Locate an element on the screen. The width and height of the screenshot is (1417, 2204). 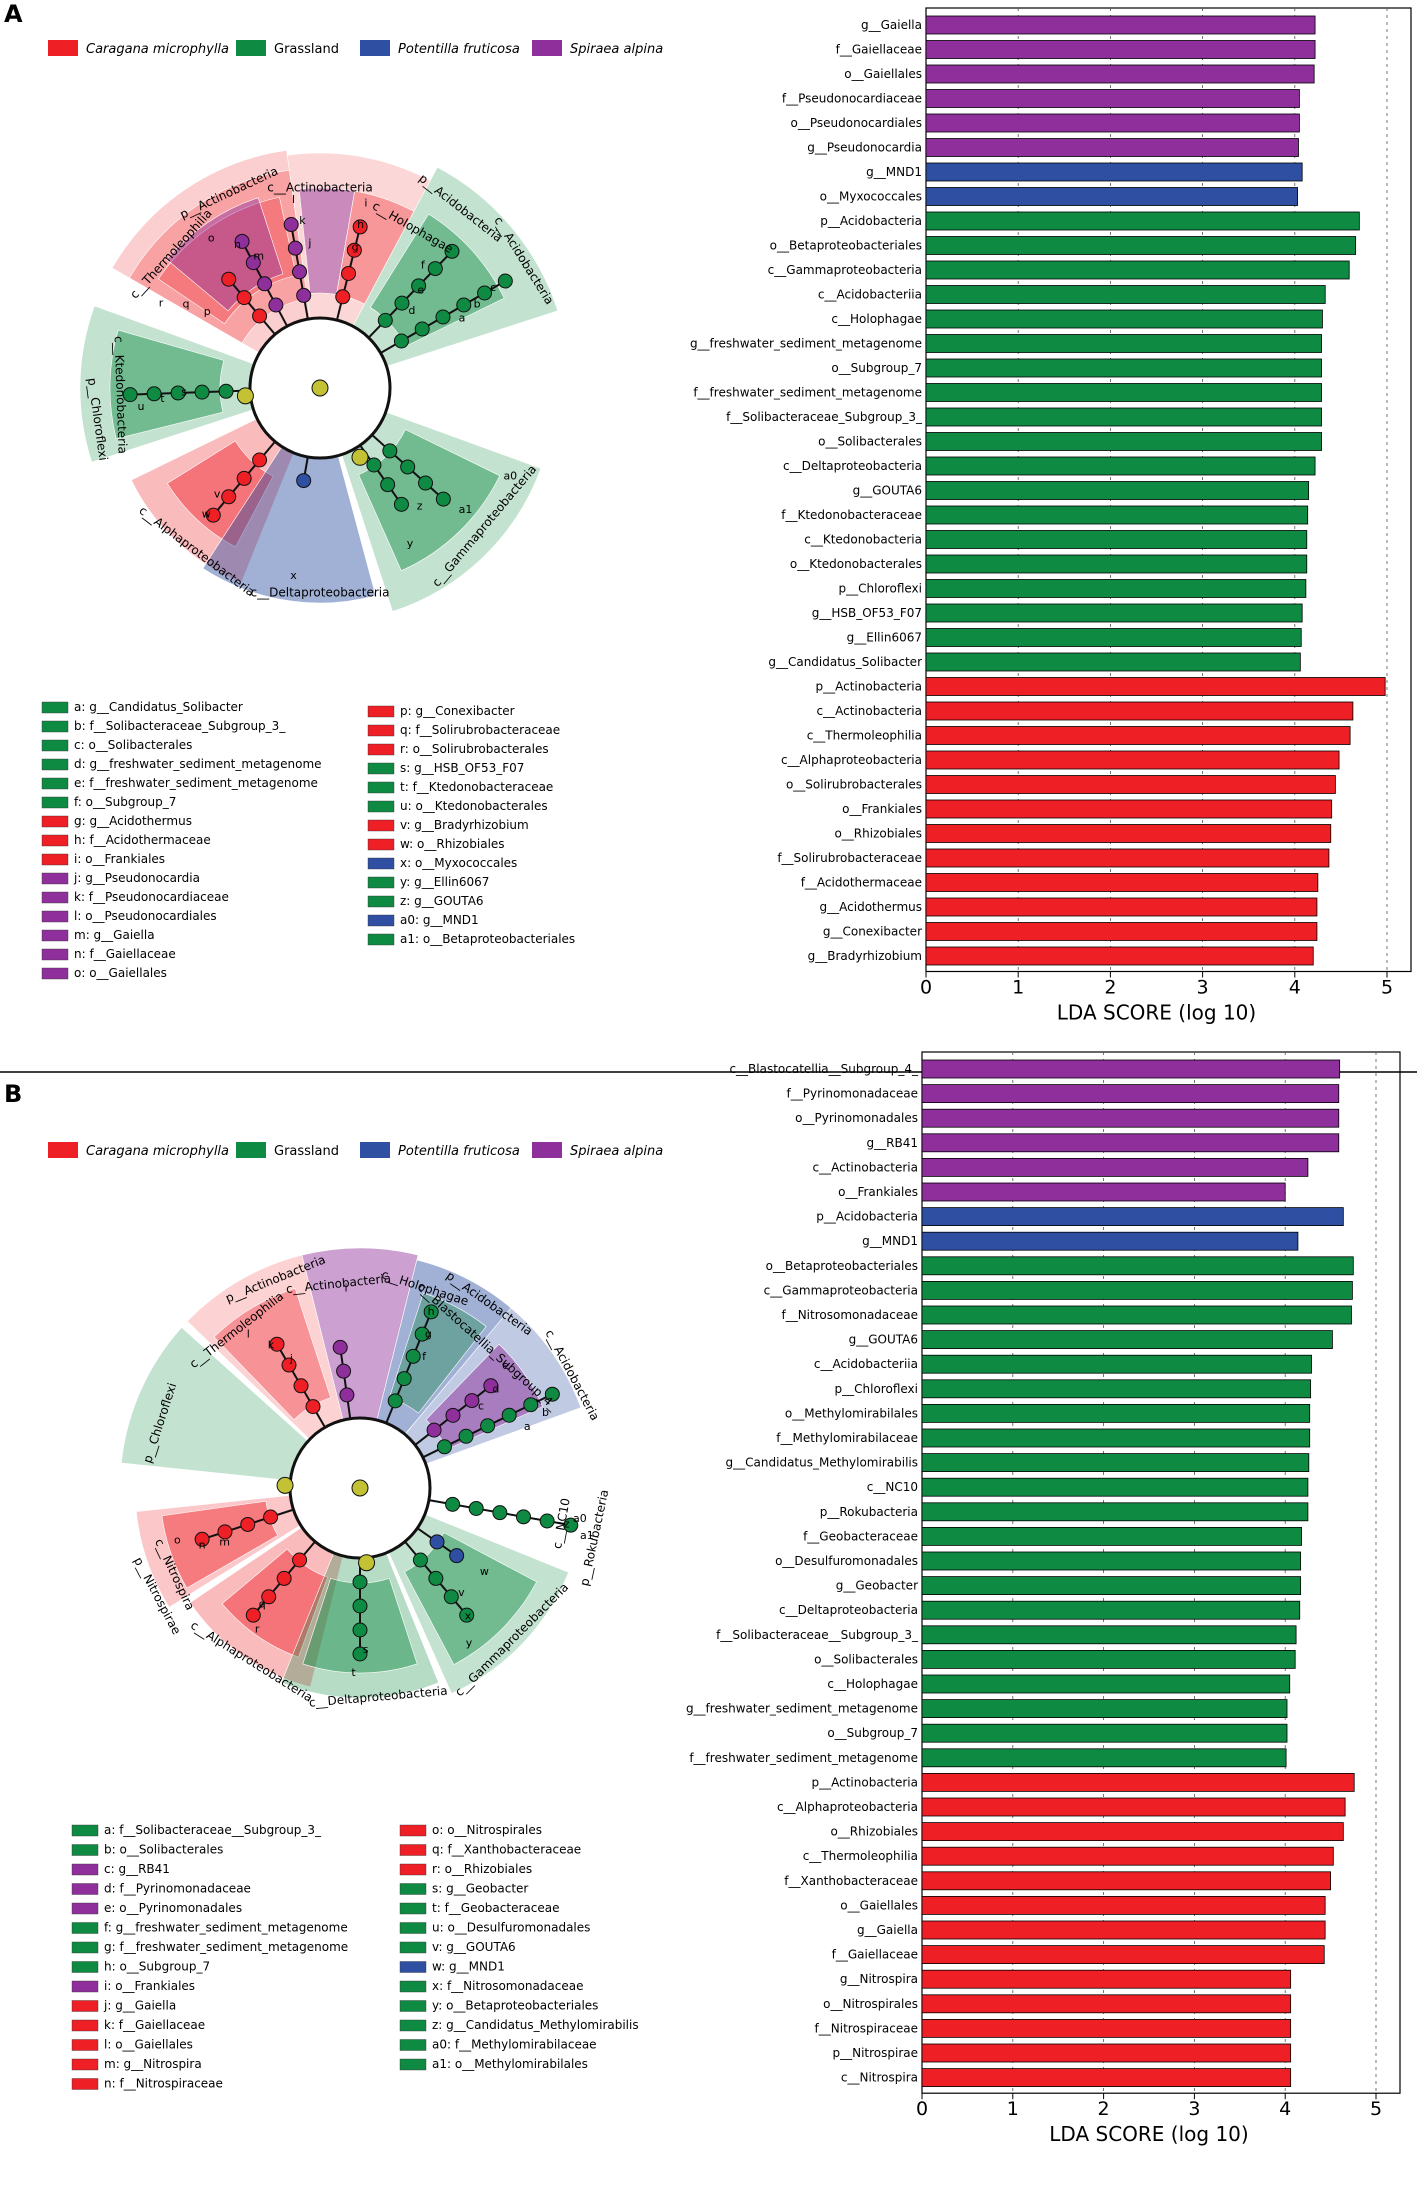
clade-key-letter: t is located at coordinates (162, 398).